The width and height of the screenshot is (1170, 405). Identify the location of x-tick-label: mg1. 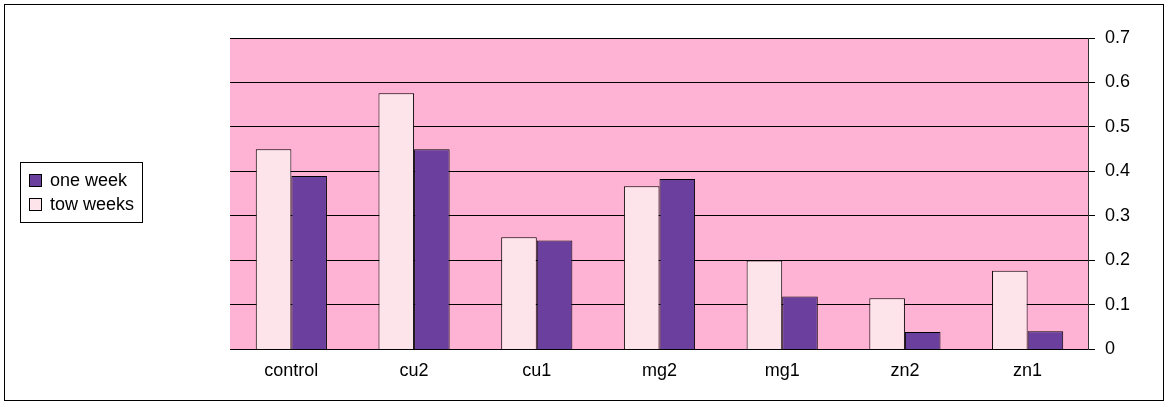
(782, 370).